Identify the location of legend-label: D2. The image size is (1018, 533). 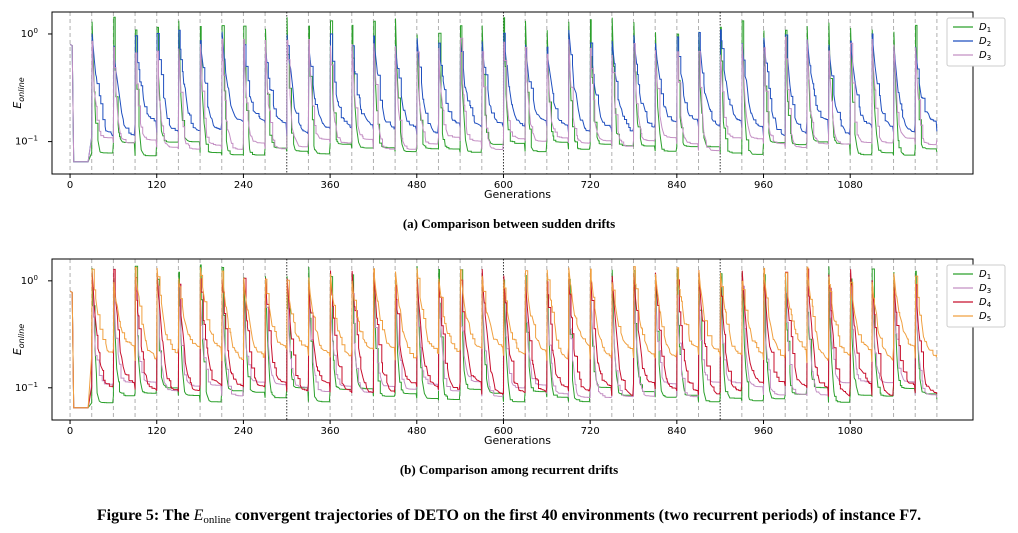
(985, 42).